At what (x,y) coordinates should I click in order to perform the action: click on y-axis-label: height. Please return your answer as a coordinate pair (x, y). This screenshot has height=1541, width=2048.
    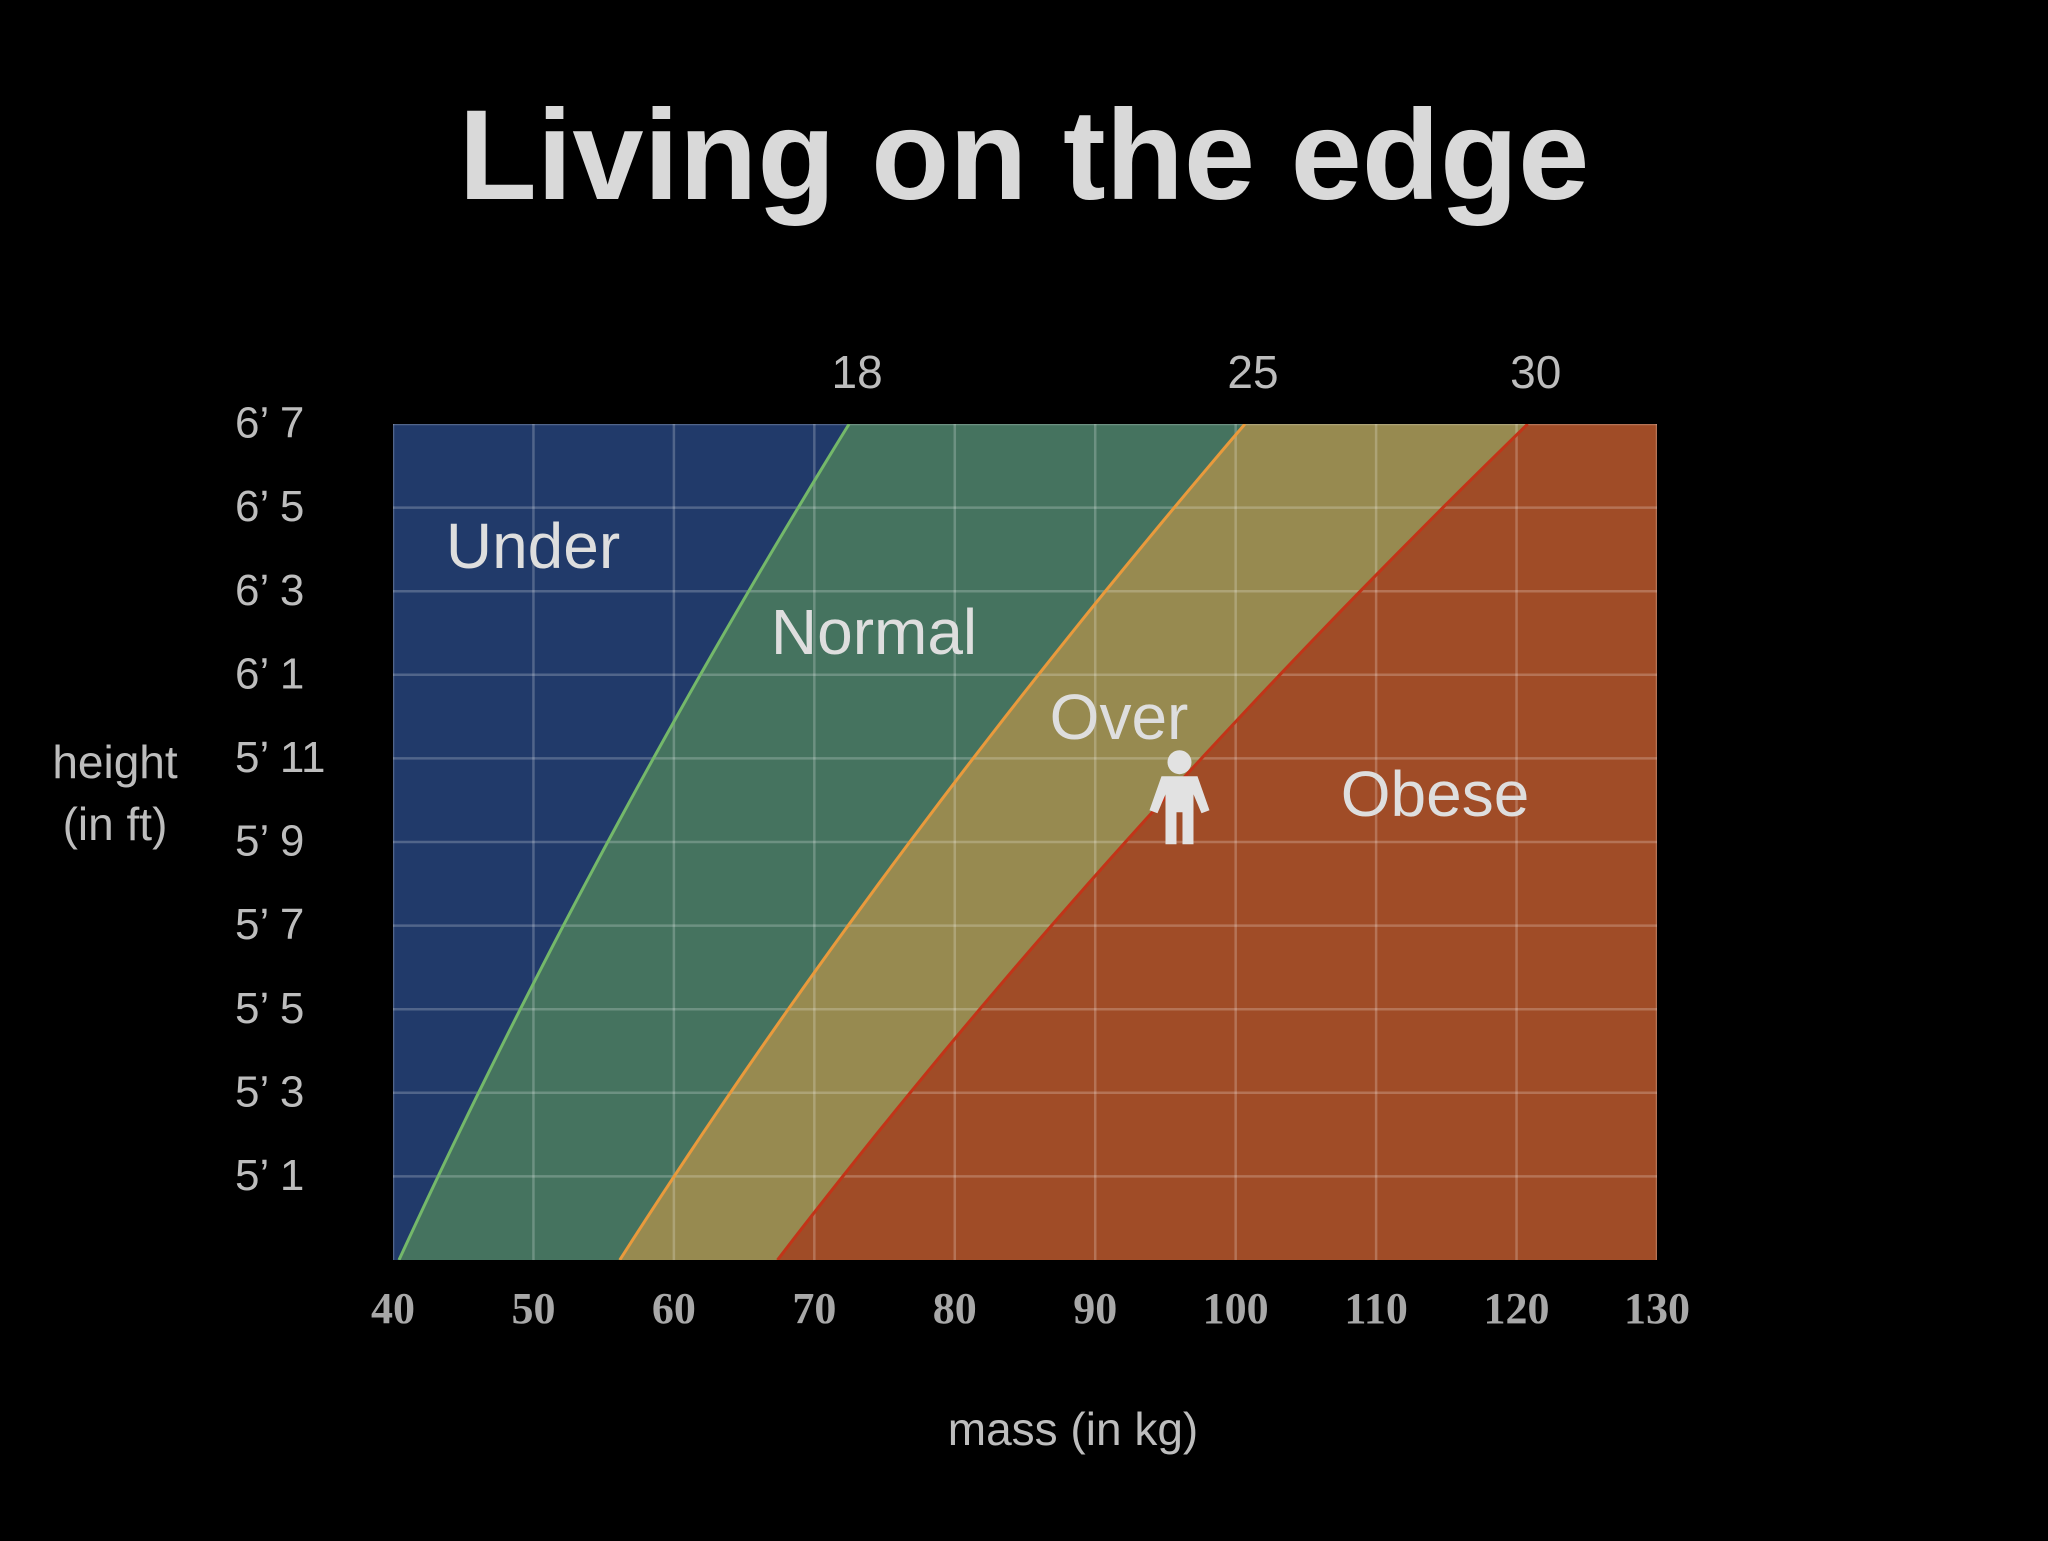
    Looking at the image, I should click on (115, 762).